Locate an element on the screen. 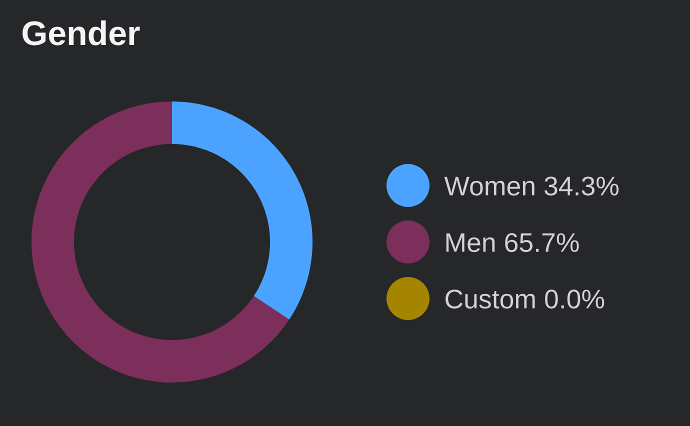  data-label: 34.3% is located at coordinates (581, 186).